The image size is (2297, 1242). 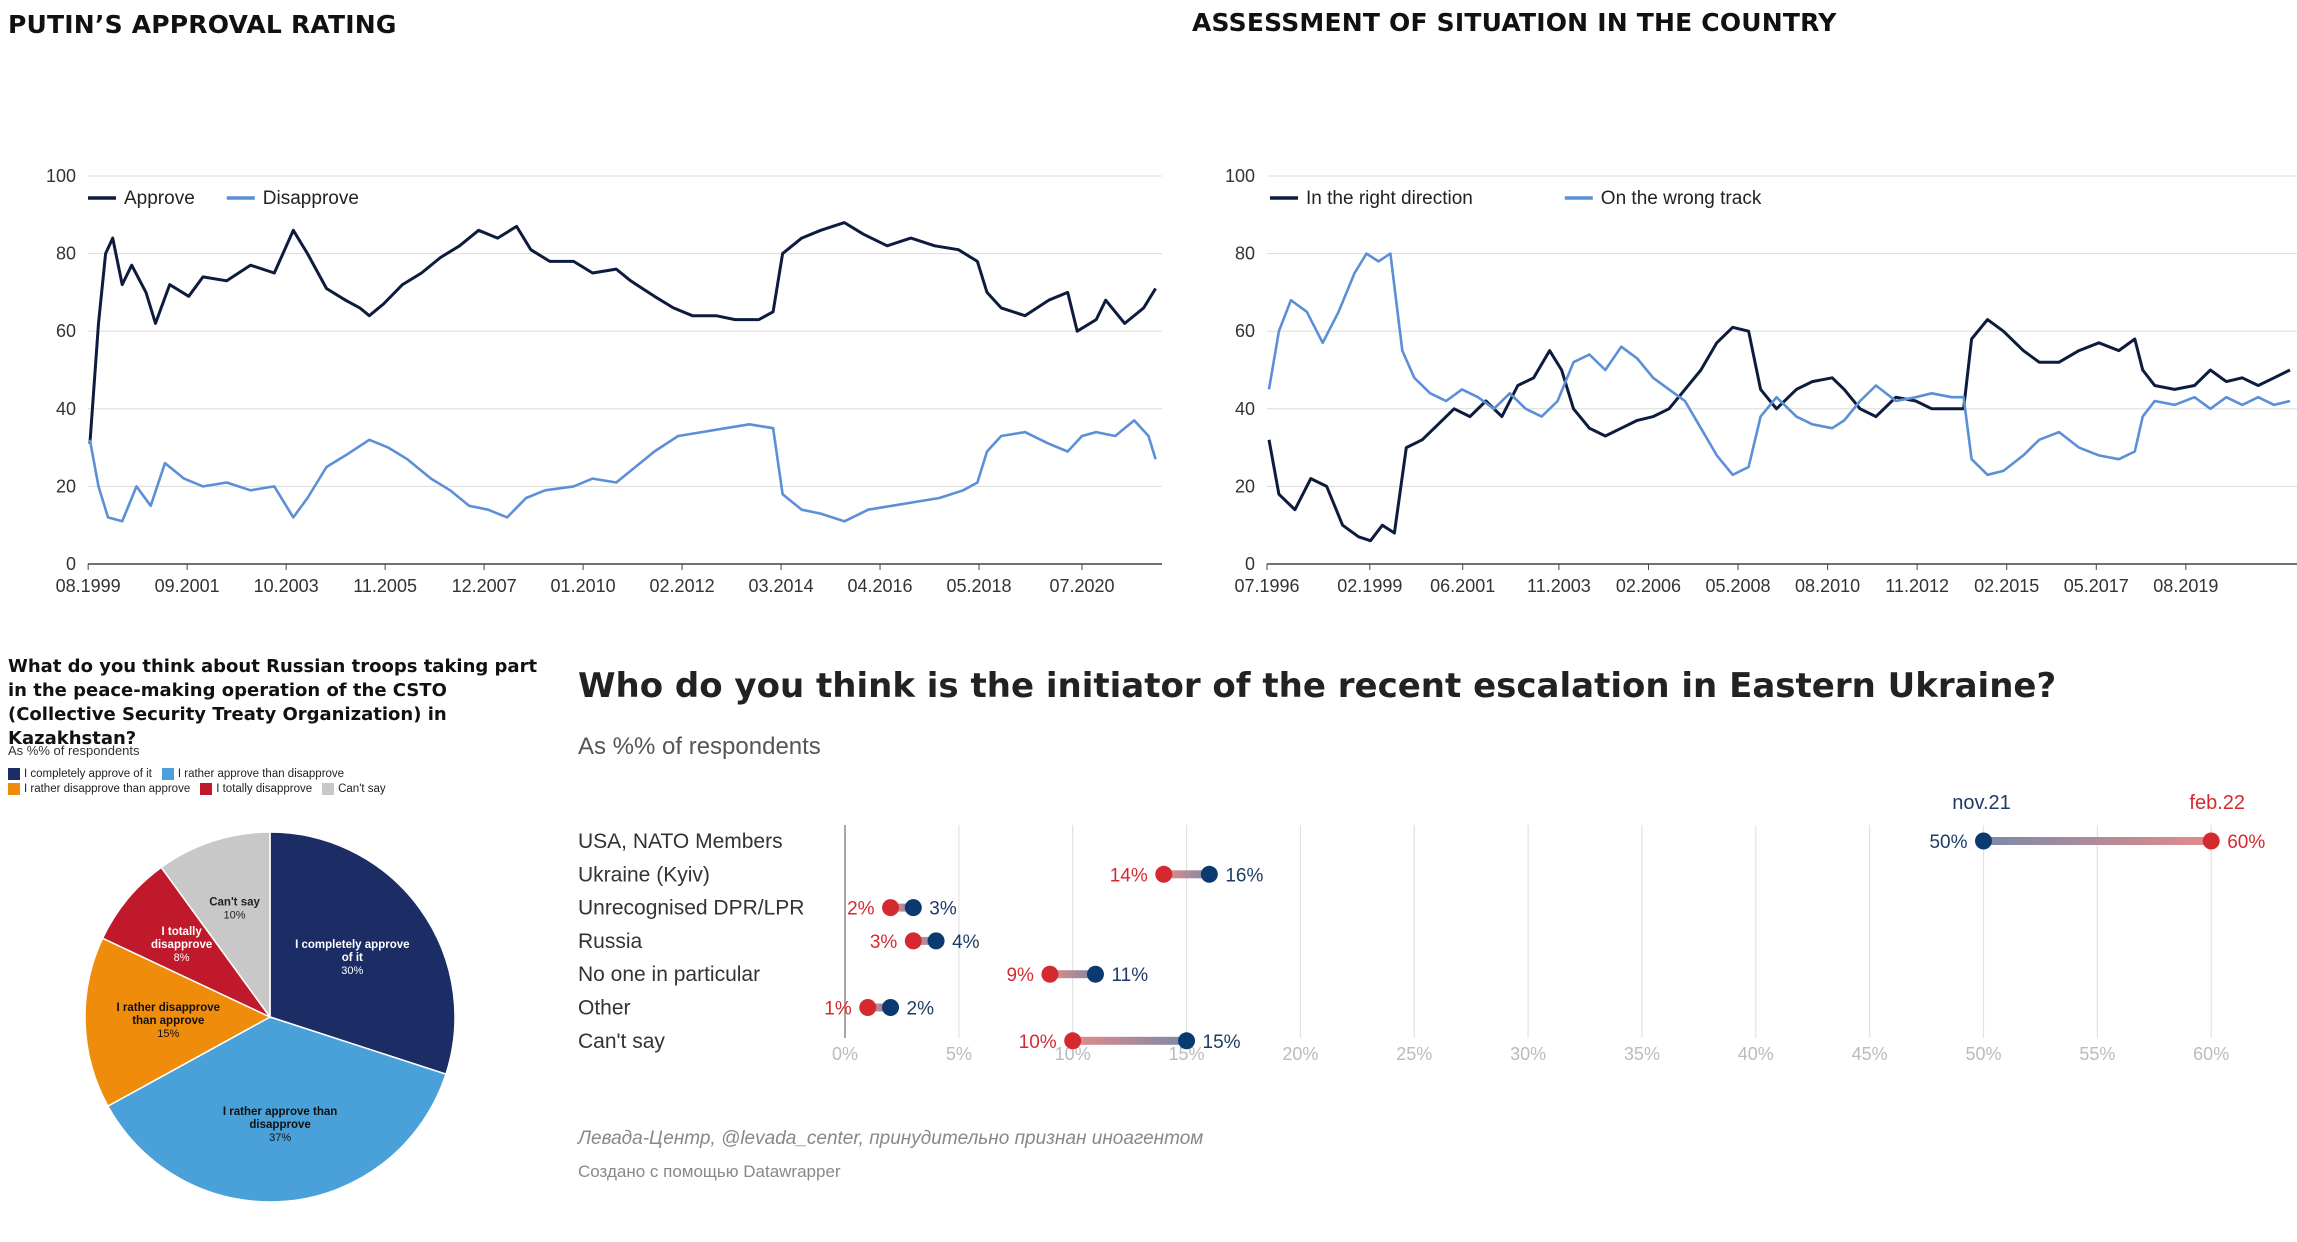 I want to click on x-tick-label: 30%, so click(x=1528, y=1054).